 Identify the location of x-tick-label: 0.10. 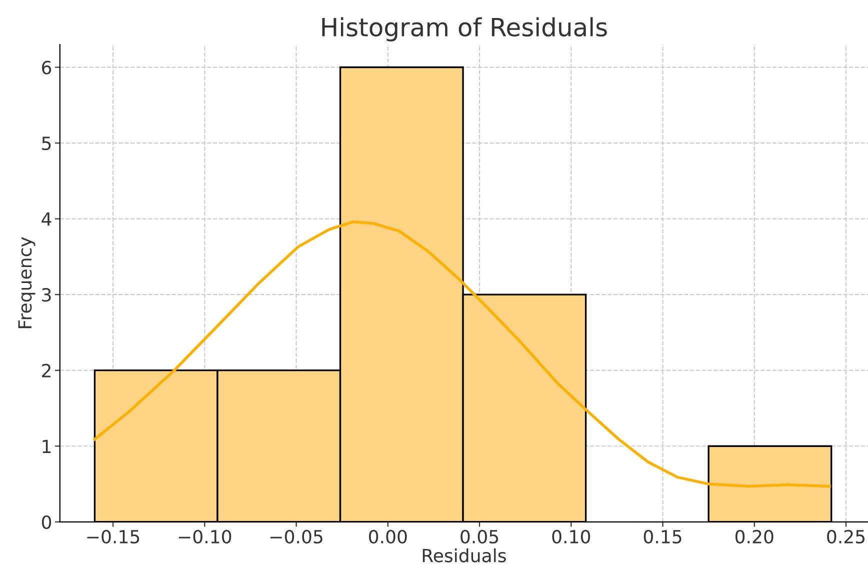
(571, 537).